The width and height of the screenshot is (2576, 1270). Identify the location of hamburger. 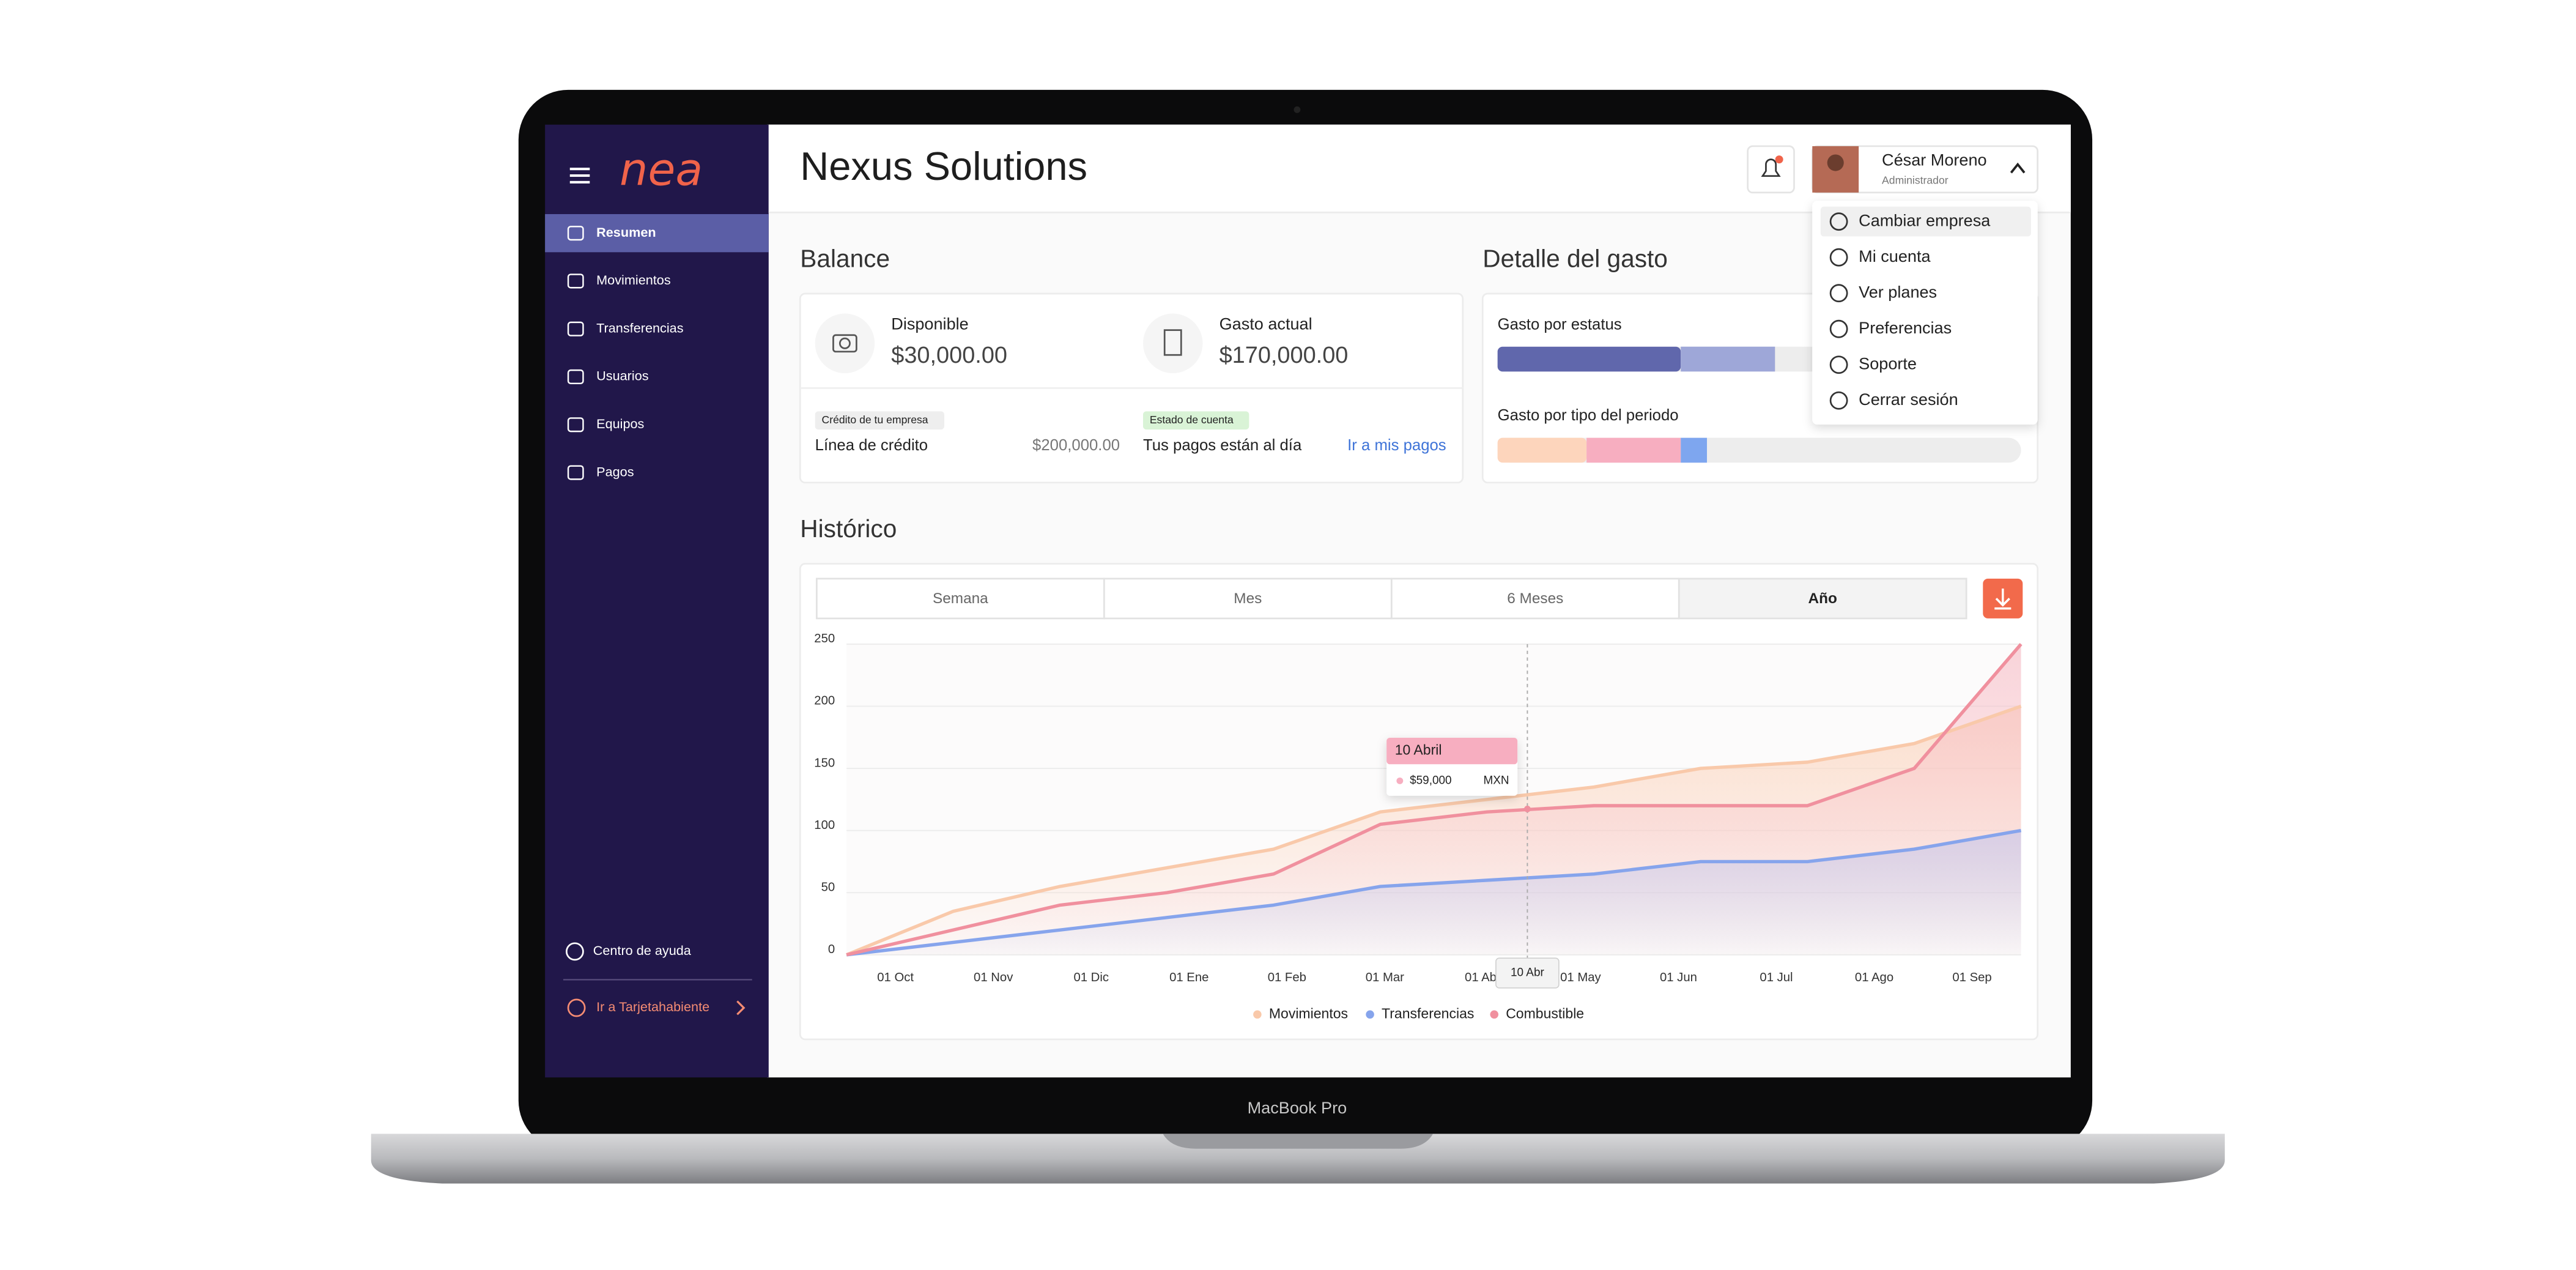
(579, 176).